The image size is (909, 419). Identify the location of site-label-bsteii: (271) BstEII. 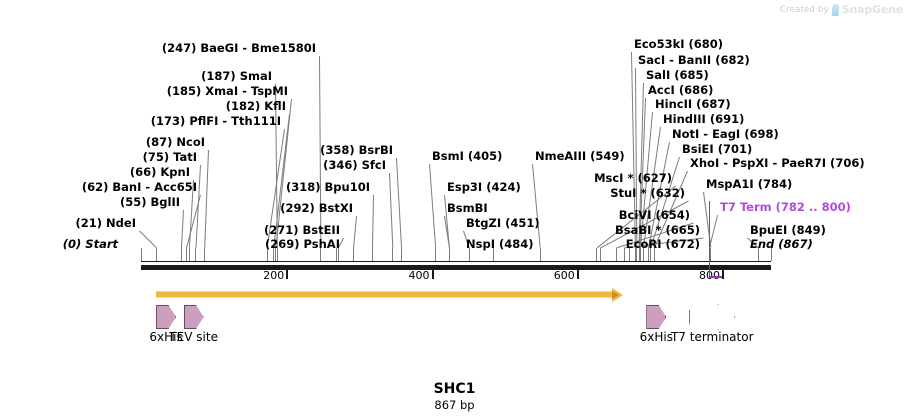
(301, 230).